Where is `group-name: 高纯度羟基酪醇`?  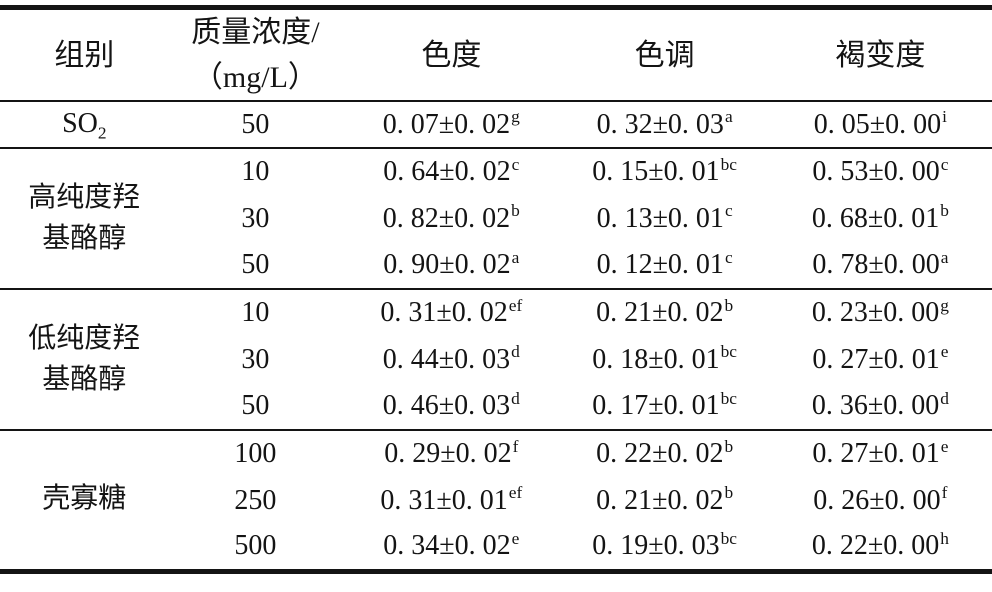
group-name: 高纯度羟基酪醇 is located at coordinates (84, 217).